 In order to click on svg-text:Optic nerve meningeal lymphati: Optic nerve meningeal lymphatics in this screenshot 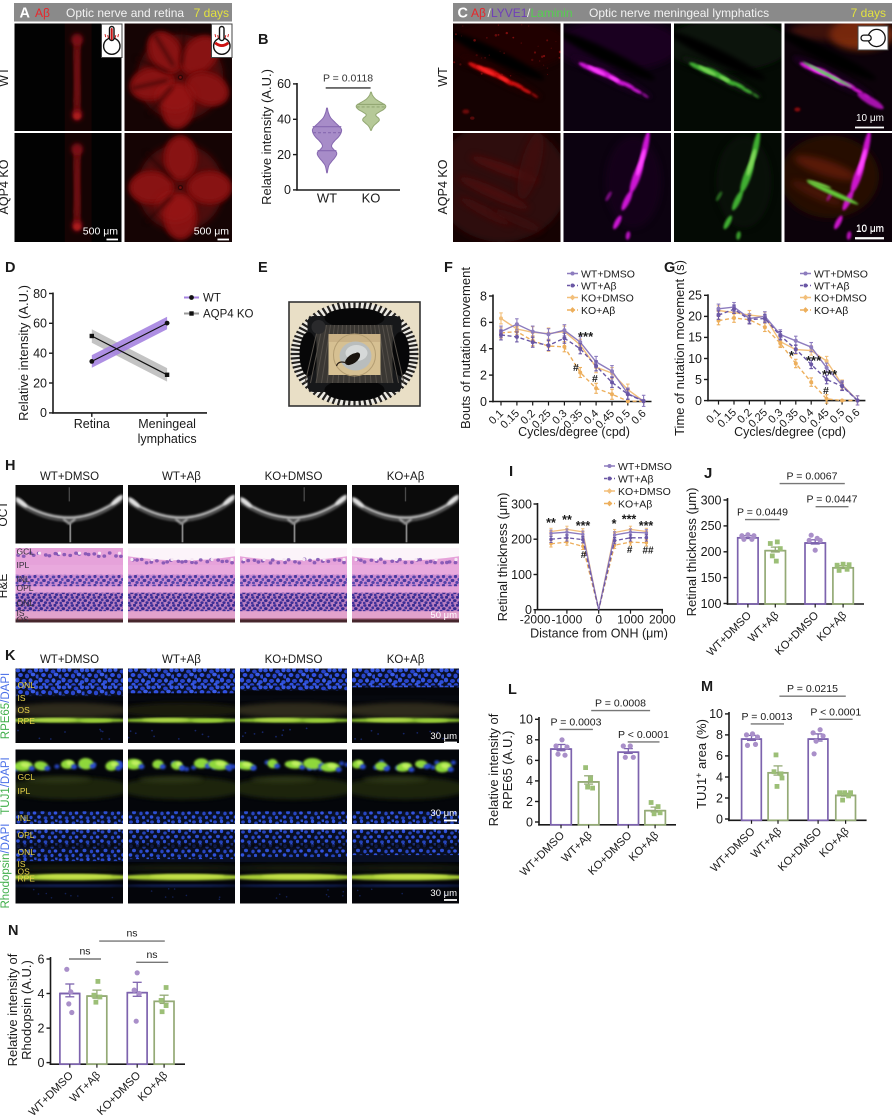, I will do `click(679, 13)`.